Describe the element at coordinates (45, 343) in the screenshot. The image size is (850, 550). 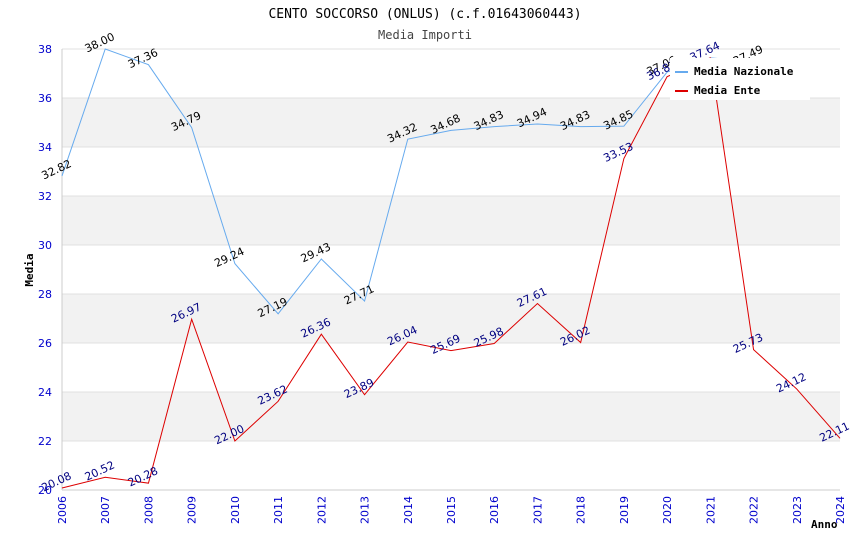
I see `y-tick-label: 26` at that location.